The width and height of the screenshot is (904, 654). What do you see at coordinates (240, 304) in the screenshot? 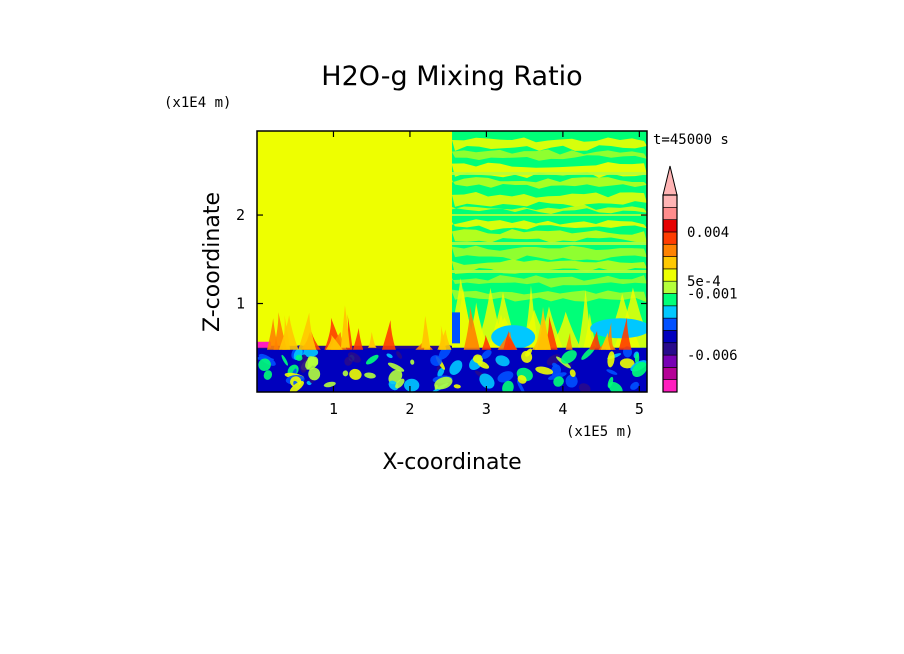
I see `y-tick-label: 1` at bounding box center [240, 304].